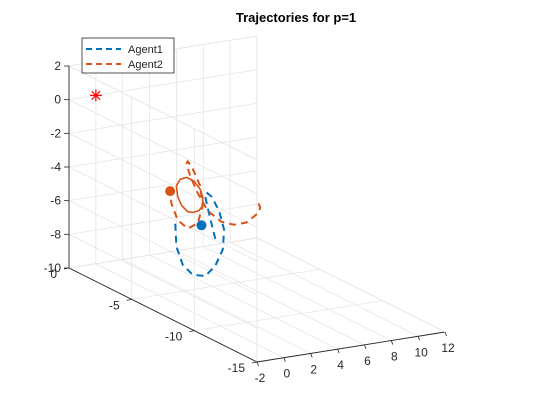 This screenshot has height=420, width=560. I want to click on data-series, so click(215, 218).